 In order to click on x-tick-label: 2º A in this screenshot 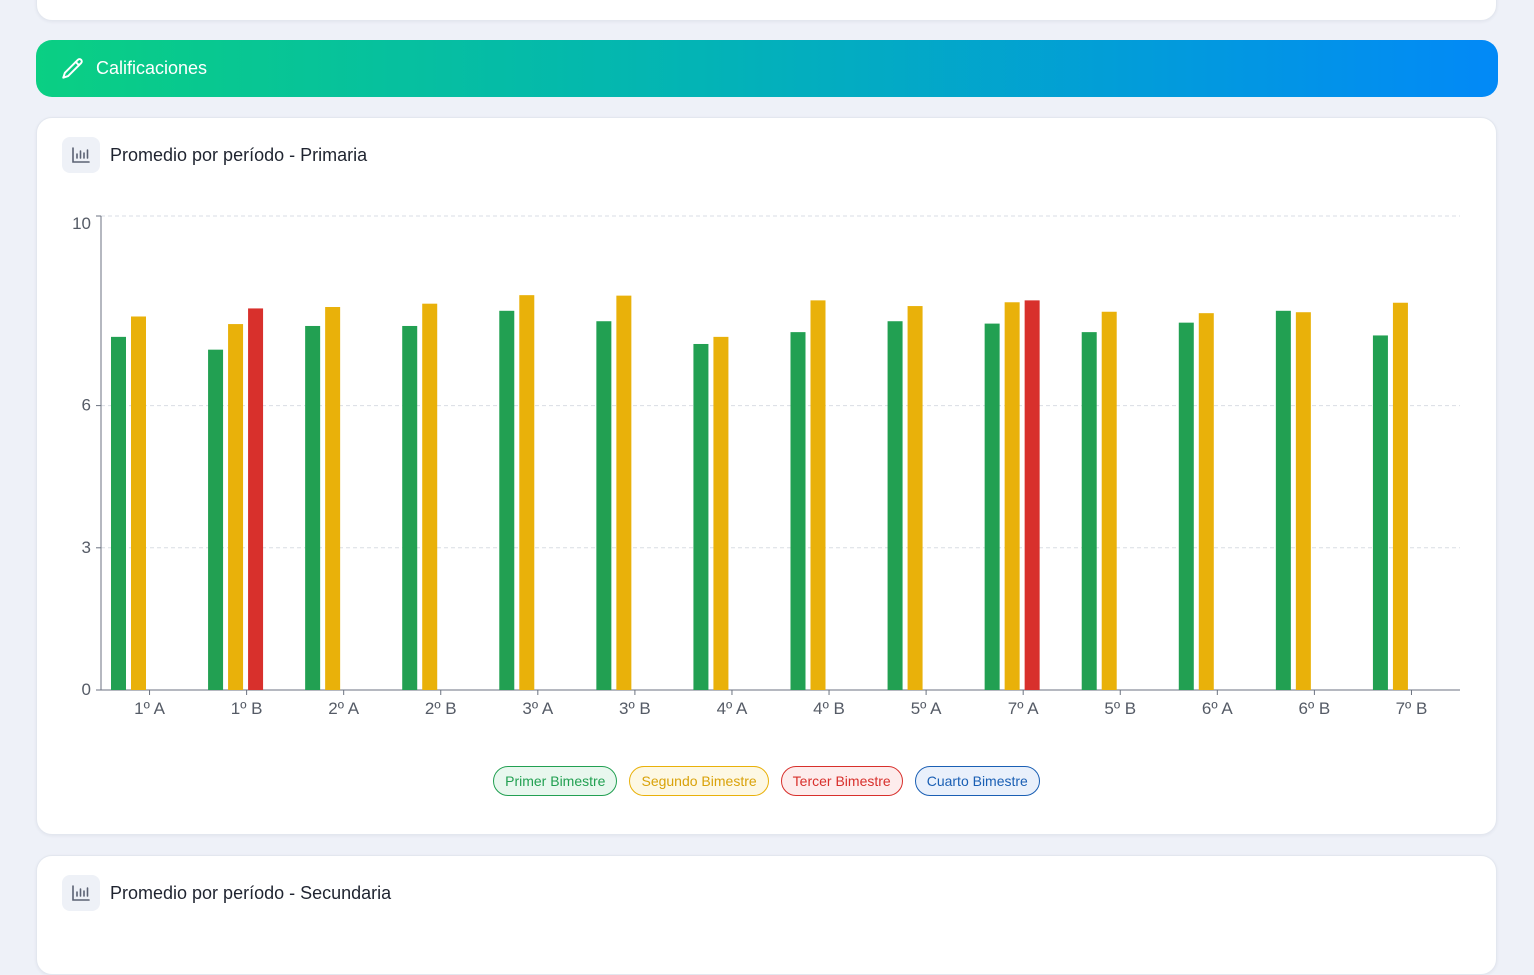, I will do `click(343, 708)`.